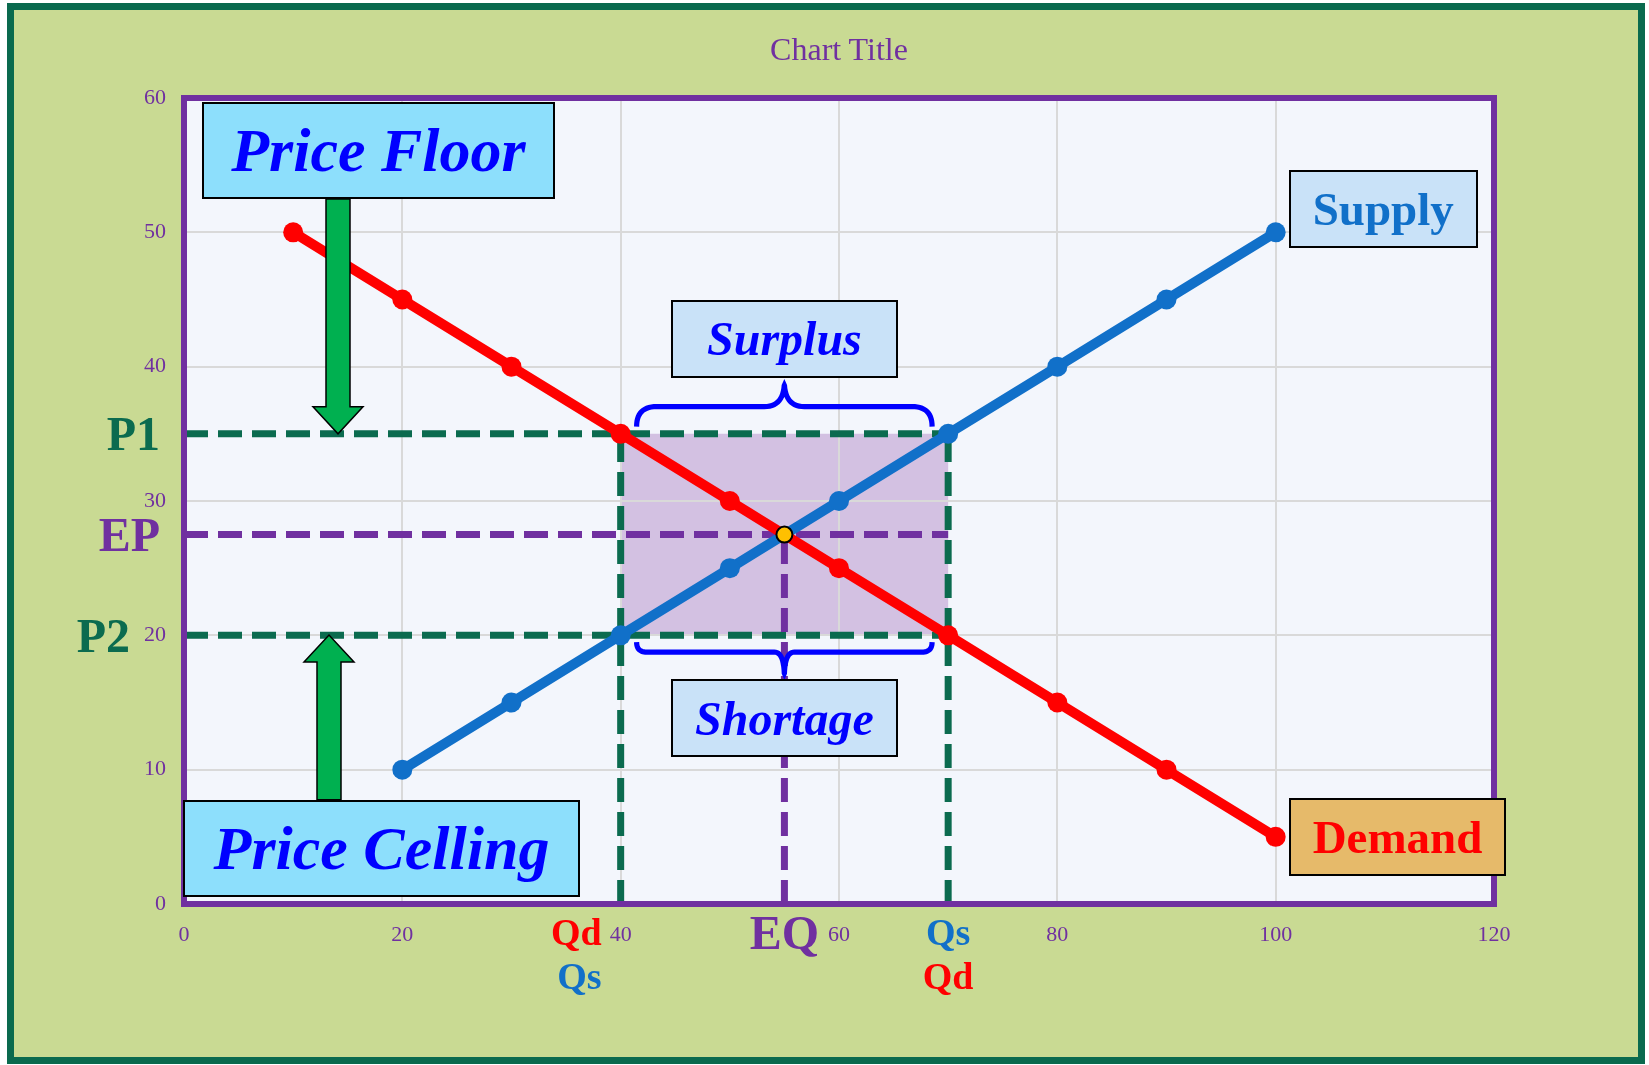 The width and height of the screenshot is (1649, 1065). I want to click on y-tick-label: 10, so click(155, 768).